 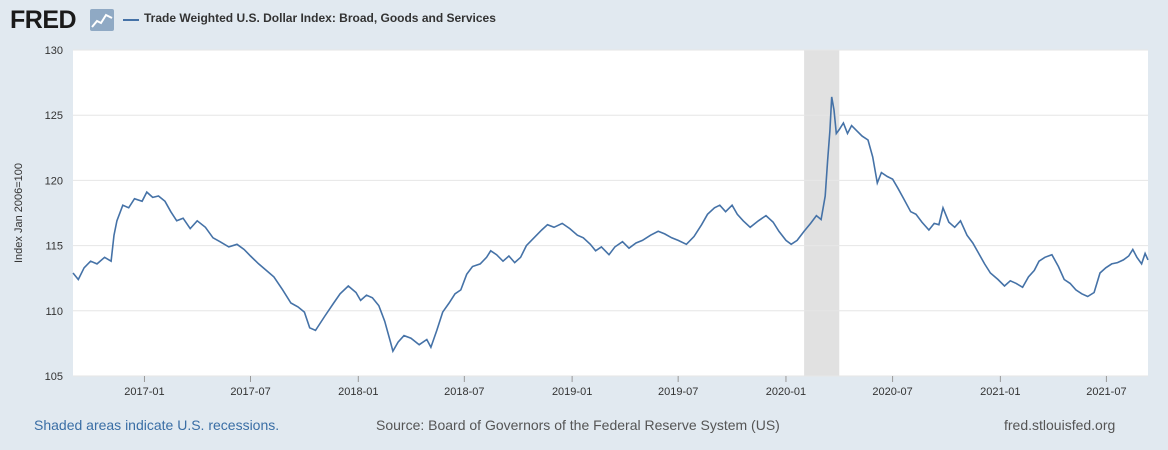 What do you see at coordinates (678, 392) in the screenshot?
I see `x-tick-label: 2019-07` at bounding box center [678, 392].